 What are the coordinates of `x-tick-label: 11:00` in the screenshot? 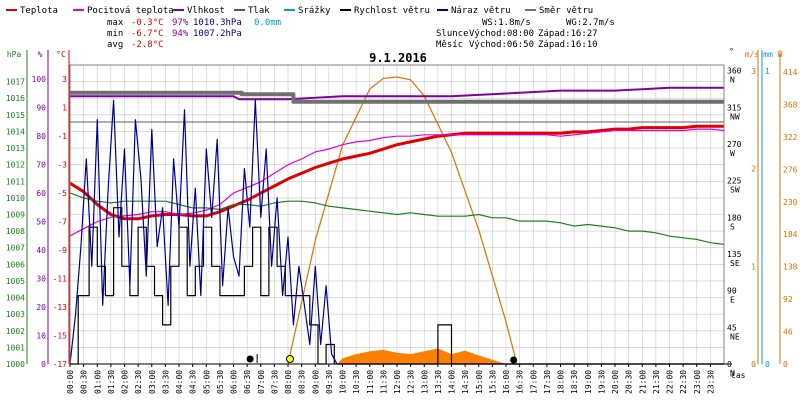 It's located at (370, 382).